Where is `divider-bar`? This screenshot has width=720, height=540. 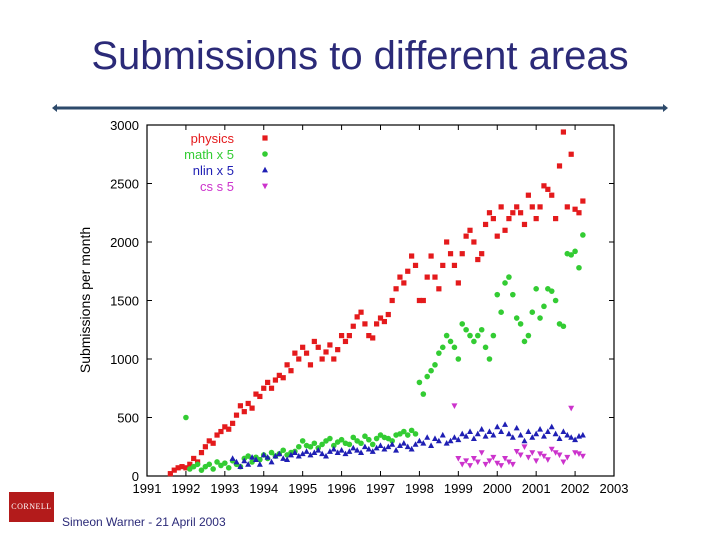 divider-bar is located at coordinates (360, 108).